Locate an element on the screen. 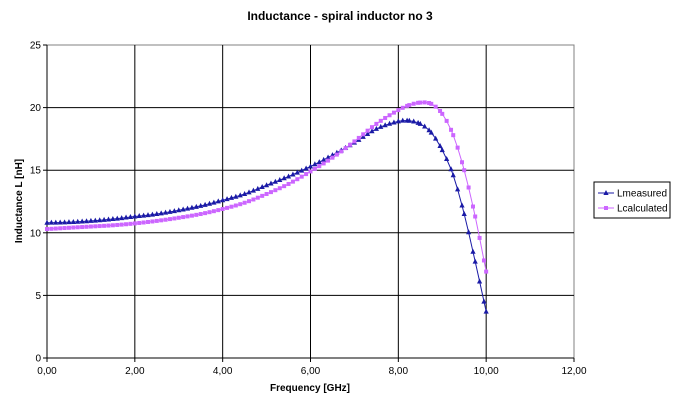 The image size is (677, 399). y-tick-label: 10 is located at coordinates (36, 233).